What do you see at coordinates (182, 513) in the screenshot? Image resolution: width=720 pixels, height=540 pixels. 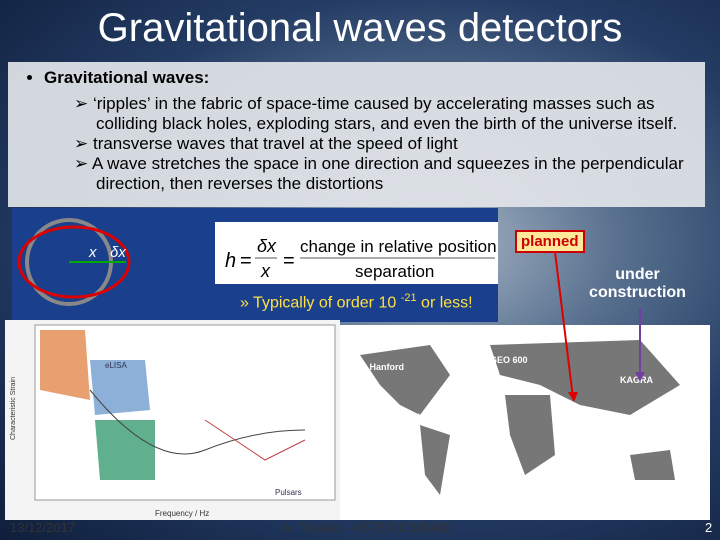 I see `x-axis-label: Frequency / Hz` at bounding box center [182, 513].